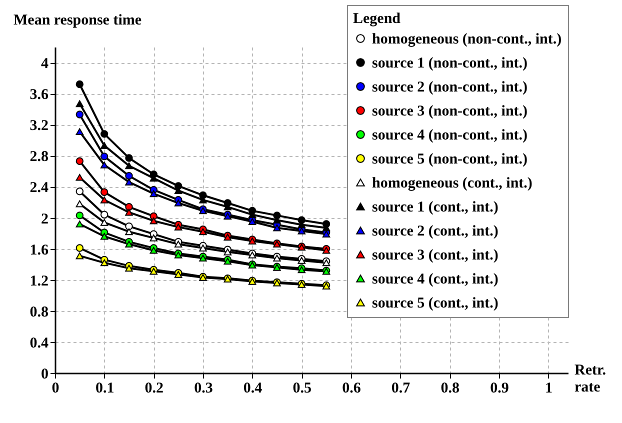 The height and width of the screenshot is (423, 622). What do you see at coordinates (450, 136) in the screenshot?
I see `legend-label: source 4 (non-cont., int.)` at bounding box center [450, 136].